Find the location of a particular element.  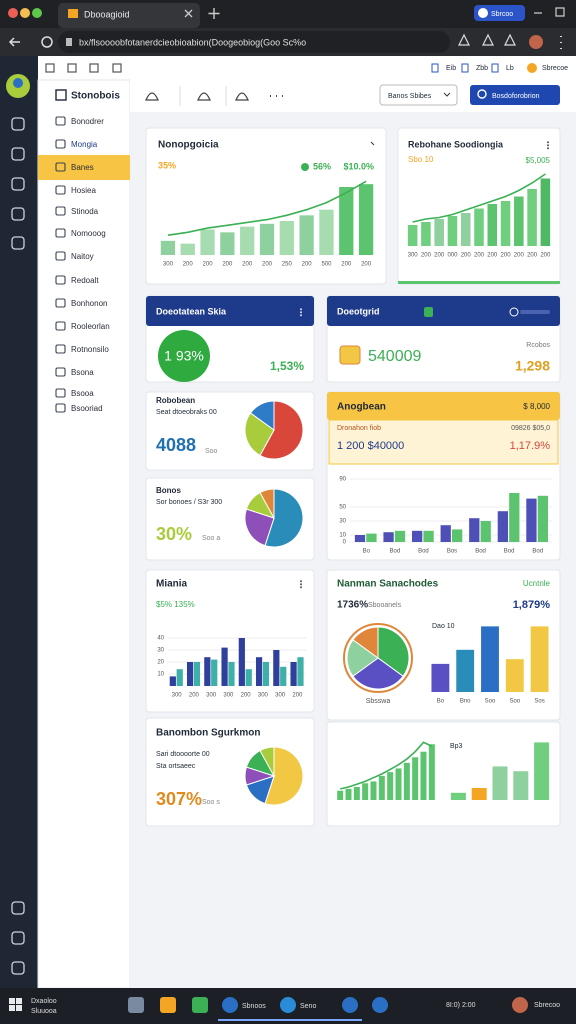

toolbar-item: Eib is located at coordinates (451, 68).